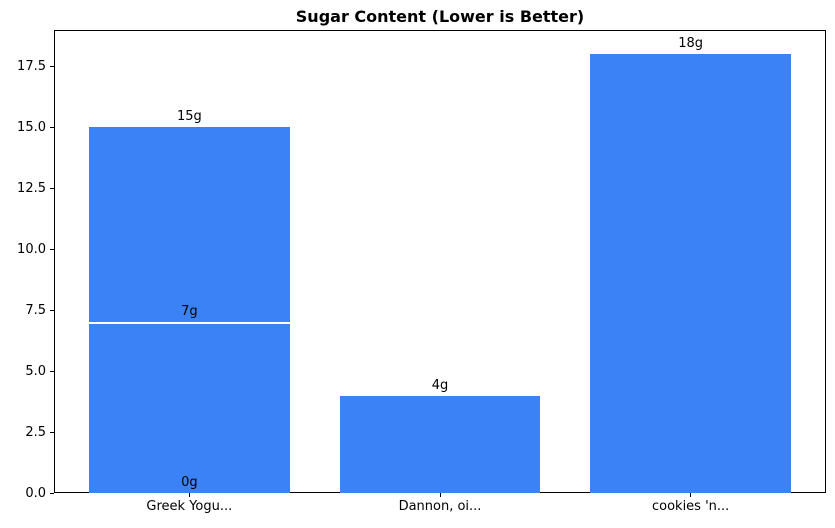 Image resolution: width=835 pixels, height=528 pixels. What do you see at coordinates (31, 67) in the screenshot?
I see `y-tick-label: 17.5` at bounding box center [31, 67].